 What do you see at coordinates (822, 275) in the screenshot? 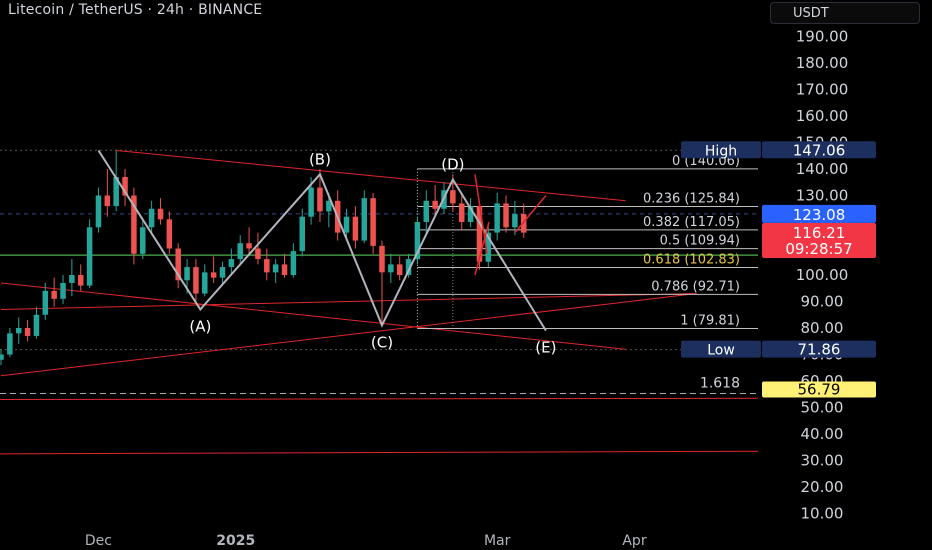
I see `price-tick-label: 100.00` at bounding box center [822, 275].